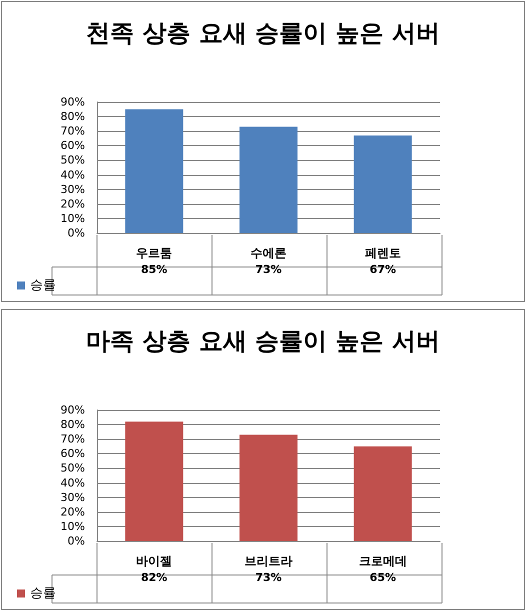  Describe the element at coordinates (263, 341) in the screenshot. I see `chart-title: 마족 상층 요새 승률이 높은 서버` at that location.